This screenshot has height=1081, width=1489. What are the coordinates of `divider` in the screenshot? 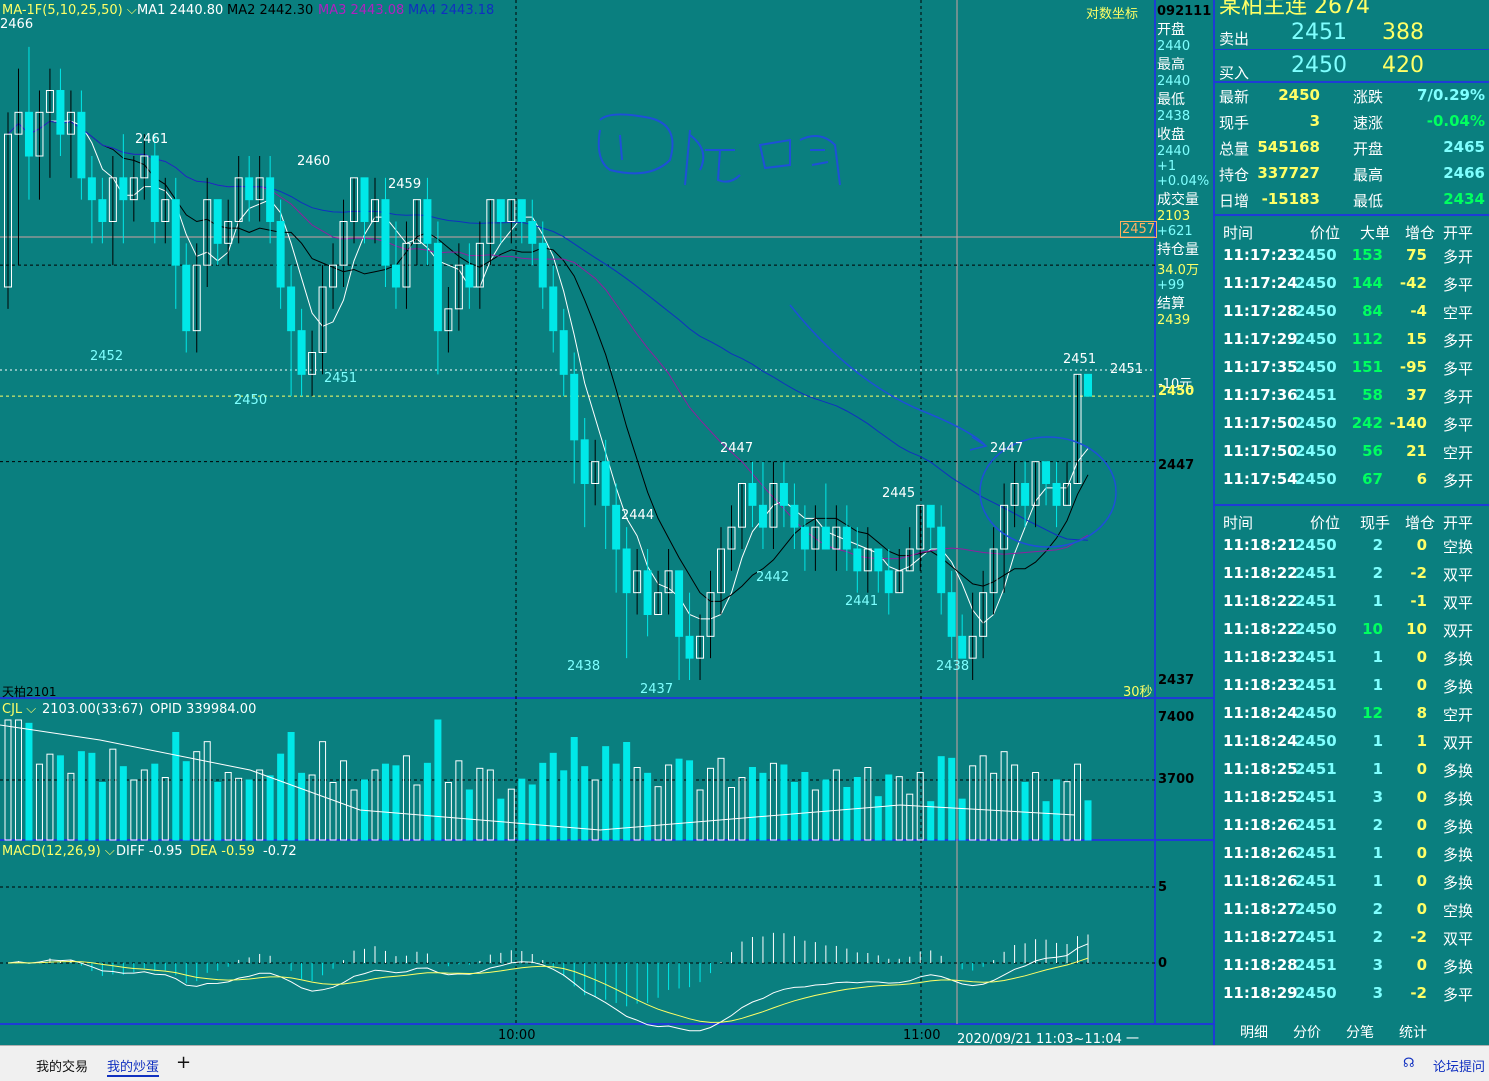 It's located at (1352, 505).